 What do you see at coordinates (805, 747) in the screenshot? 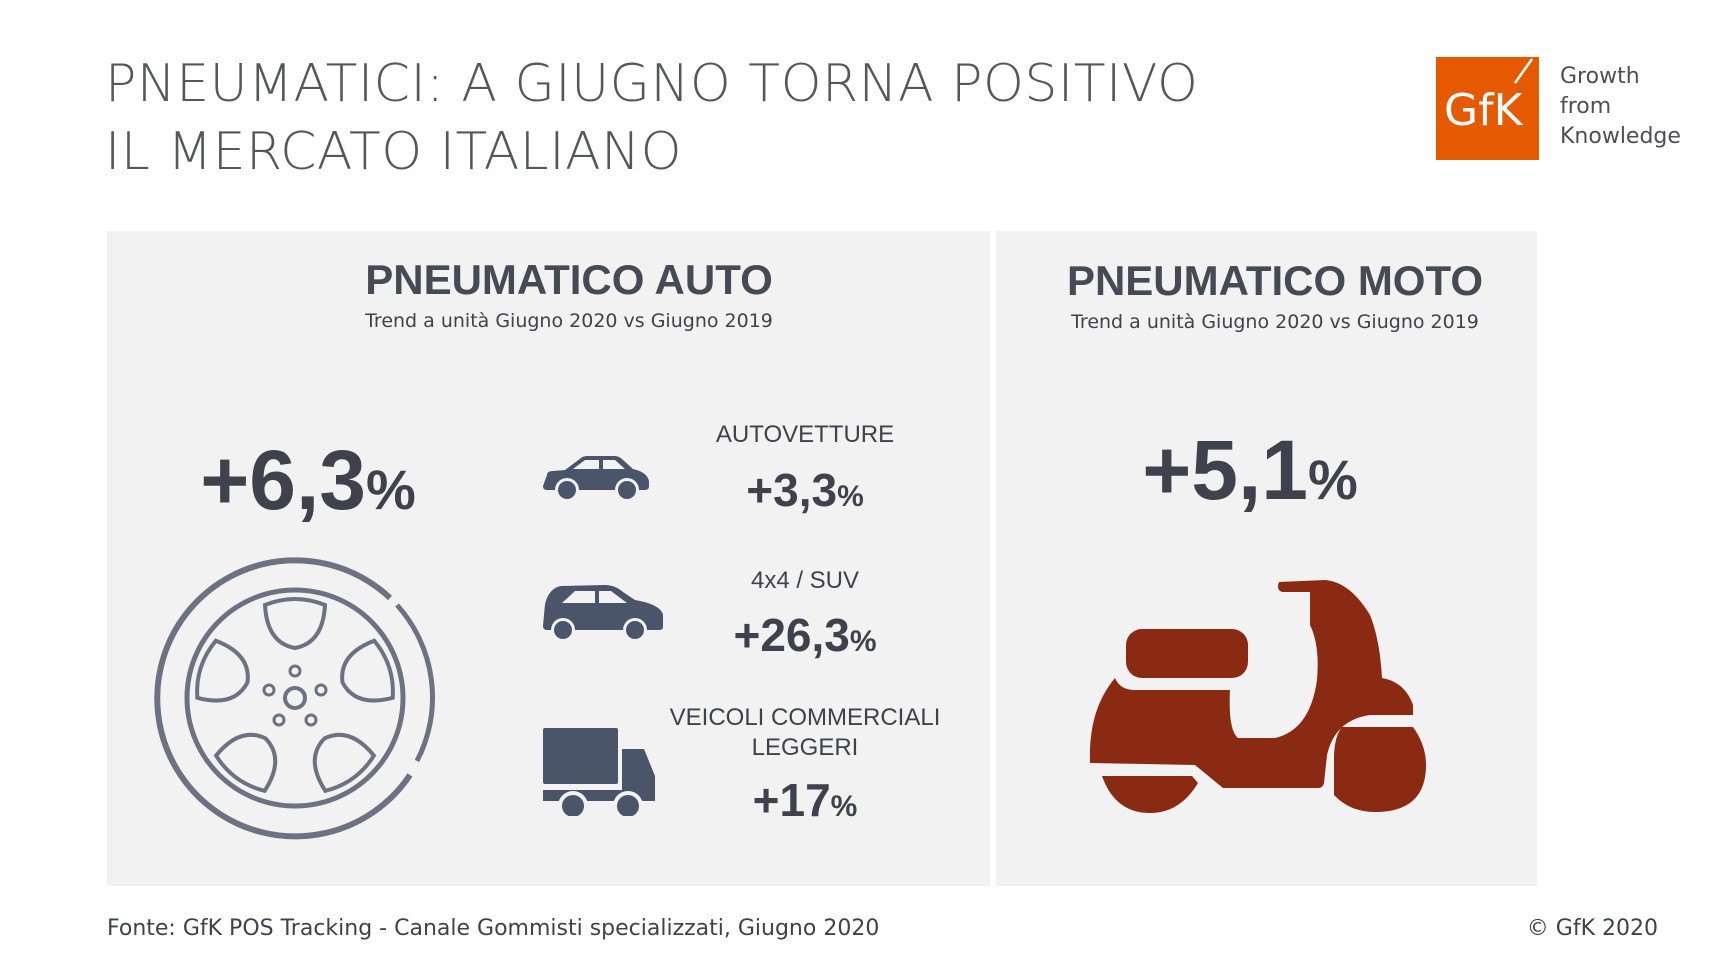
I see `segment-label-commercial-2: LEGGERI` at bounding box center [805, 747].